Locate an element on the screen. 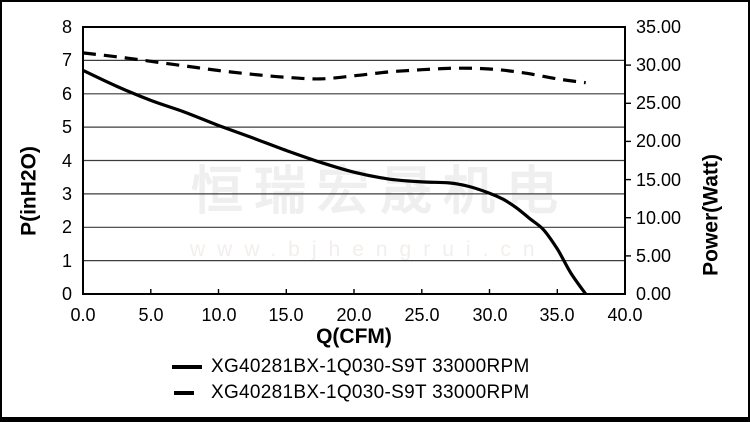 Image resolution: width=750 pixels, height=422 pixels. legend-item-solid: XG40281BX-1Q030-S9T 33000RPM is located at coordinates (351, 367).